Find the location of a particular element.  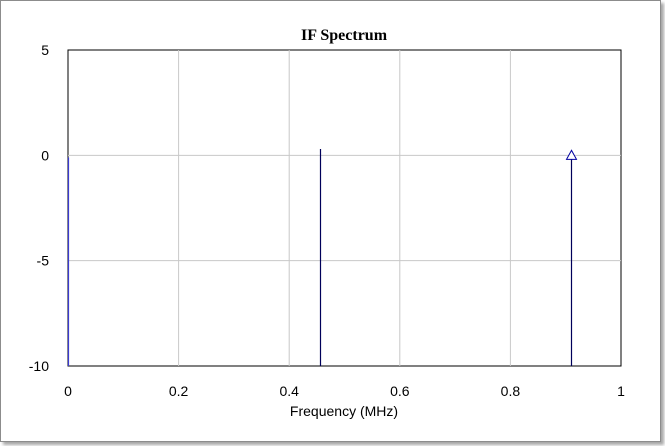

chart-title: IF Spectrum is located at coordinates (344, 35).